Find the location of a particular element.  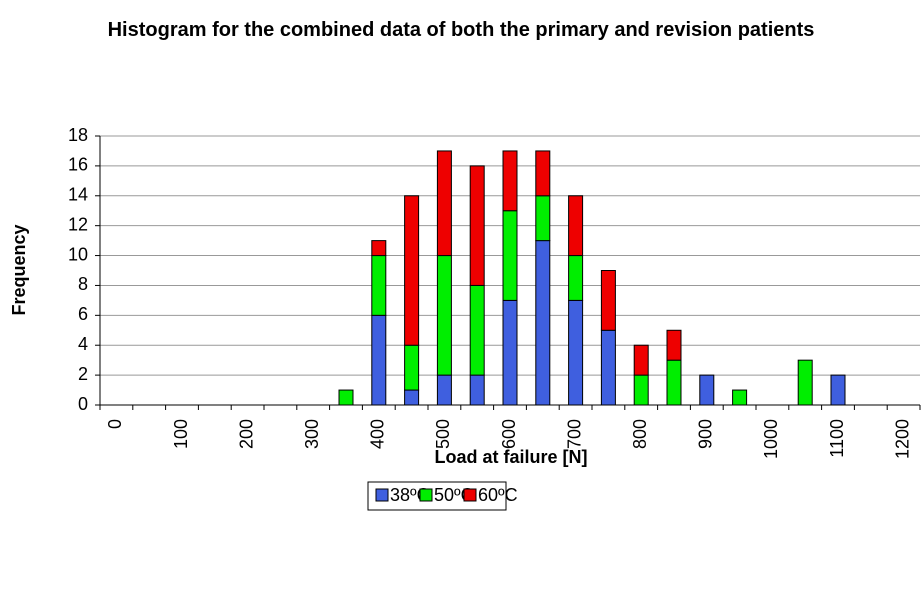

x-tick-label: 700 is located at coordinates (574, 434).